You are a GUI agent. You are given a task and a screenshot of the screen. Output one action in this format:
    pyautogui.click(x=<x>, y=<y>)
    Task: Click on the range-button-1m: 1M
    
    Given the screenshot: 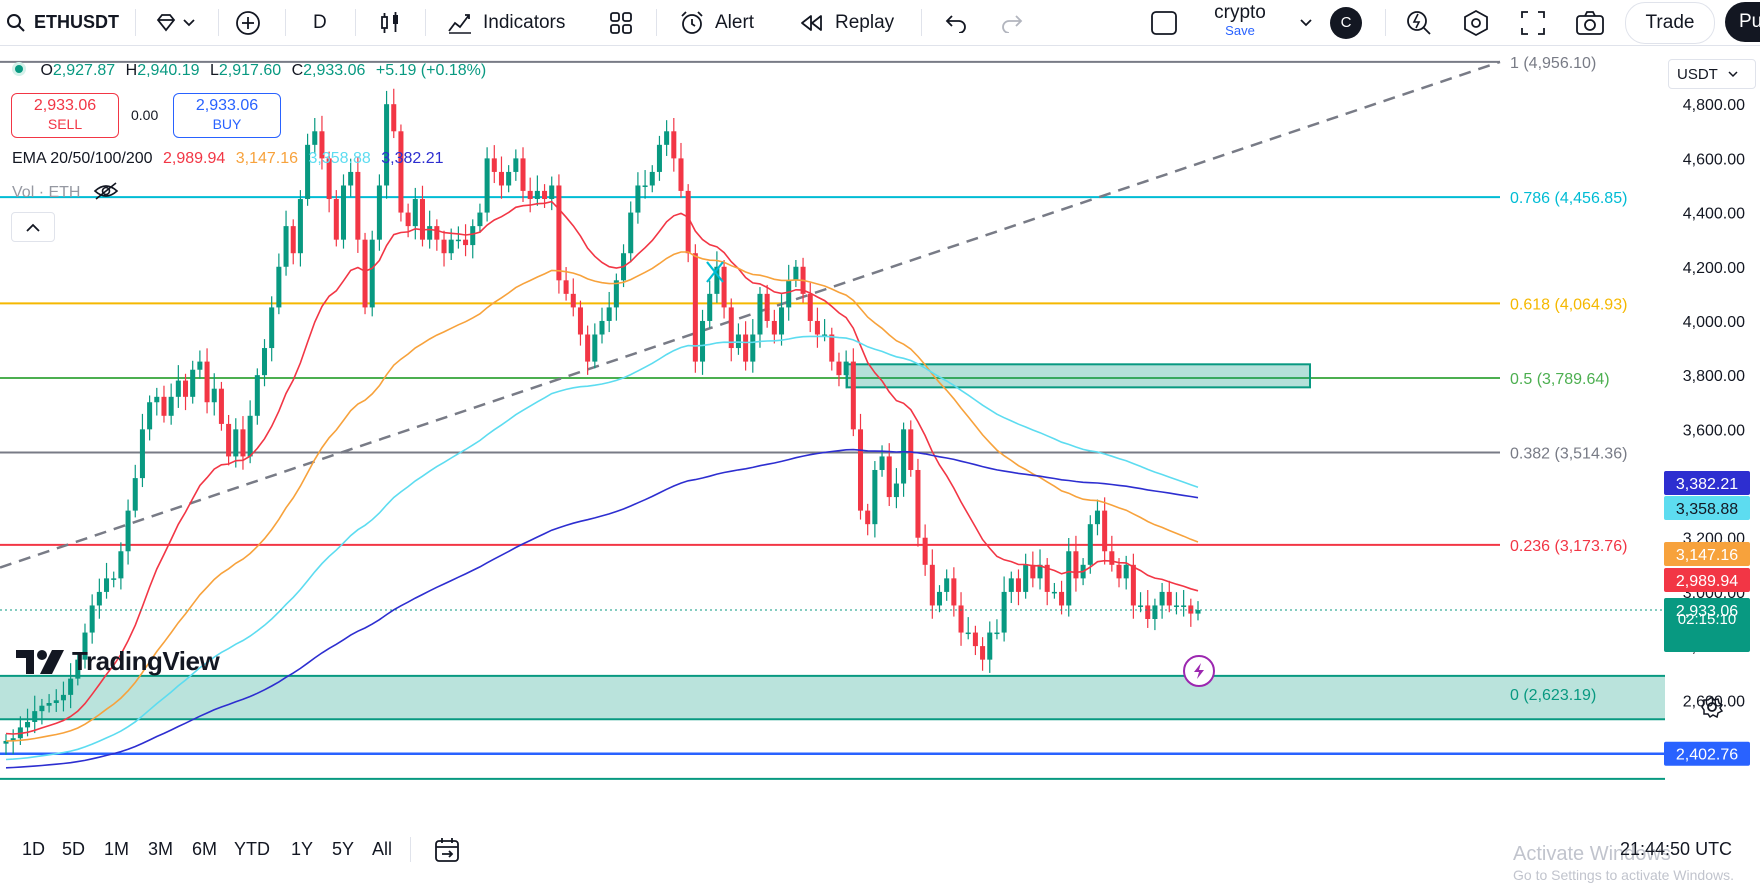 What is the action you would take?
    pyautogui.click(x=117, y=848)
    